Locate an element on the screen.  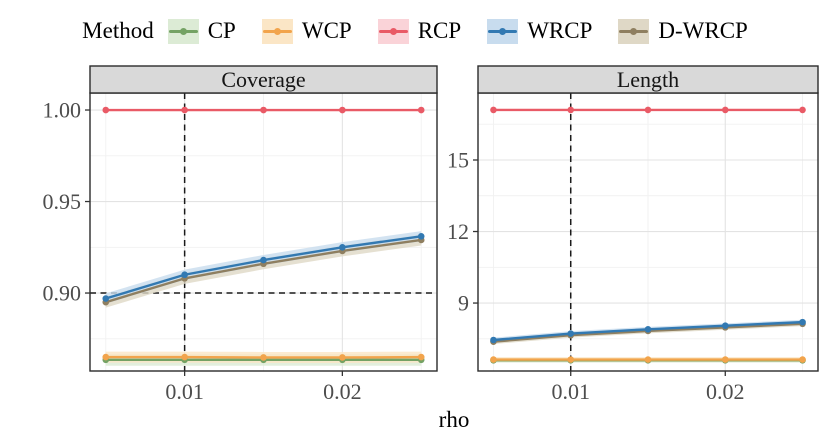
facet-strip-label: Length is located at coordinates (648, 79).